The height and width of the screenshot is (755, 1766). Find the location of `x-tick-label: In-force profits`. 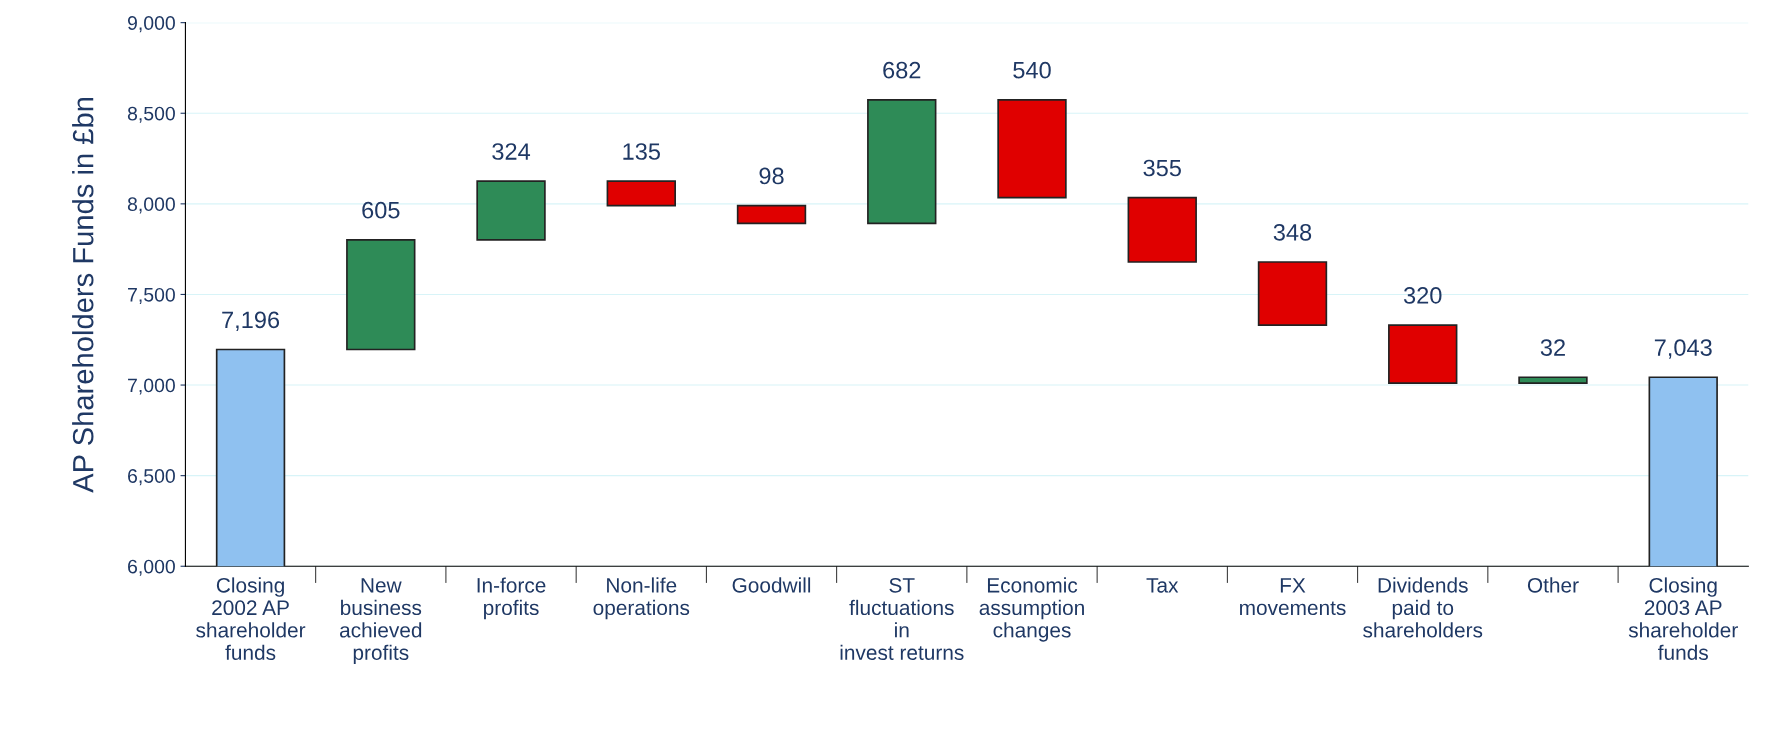

x-tick-label: In-force profits is located at coordinates (511, 598).